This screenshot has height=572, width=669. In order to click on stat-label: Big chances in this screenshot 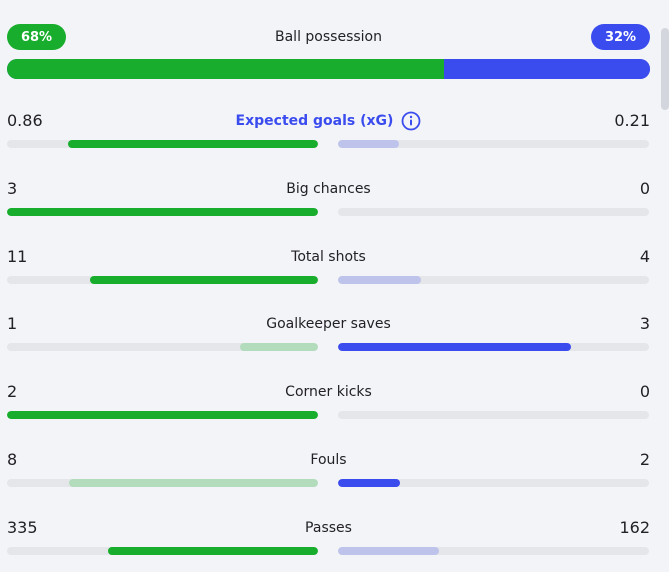, I will do `click(328, 189)`.